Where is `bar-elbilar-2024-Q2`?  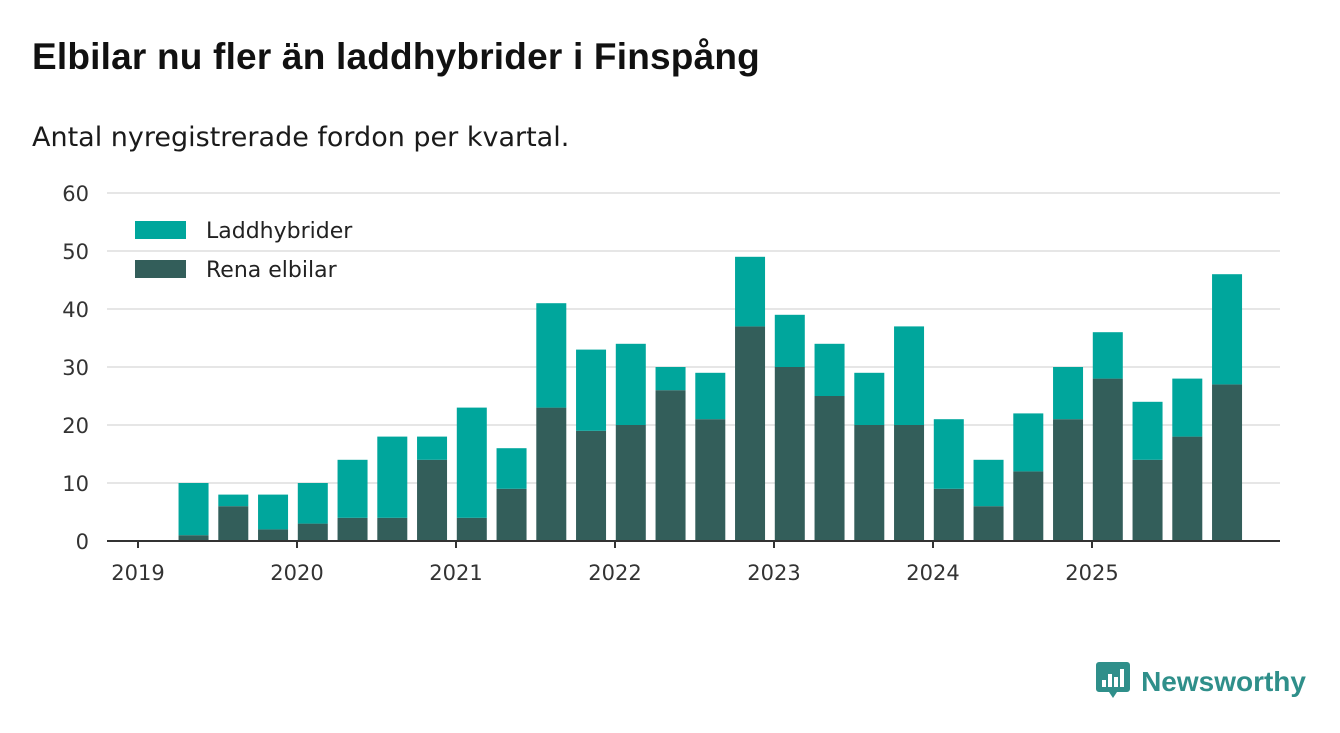
bar-elbilar-2024-Q2 is located at coordinates (988, 523).